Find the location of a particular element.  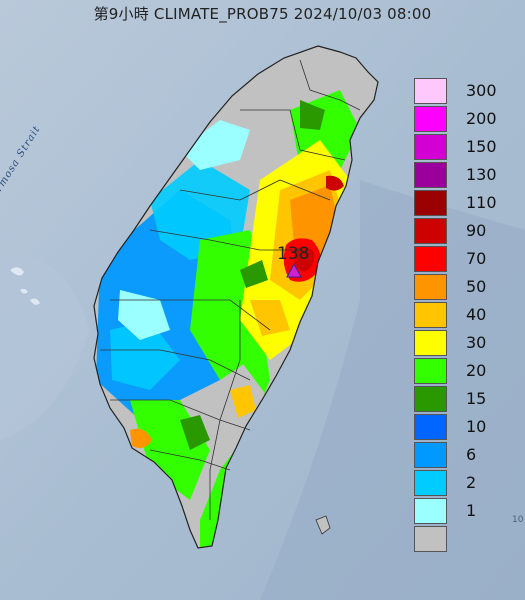

legend-label: 50 is located at coordinates (476, 286).